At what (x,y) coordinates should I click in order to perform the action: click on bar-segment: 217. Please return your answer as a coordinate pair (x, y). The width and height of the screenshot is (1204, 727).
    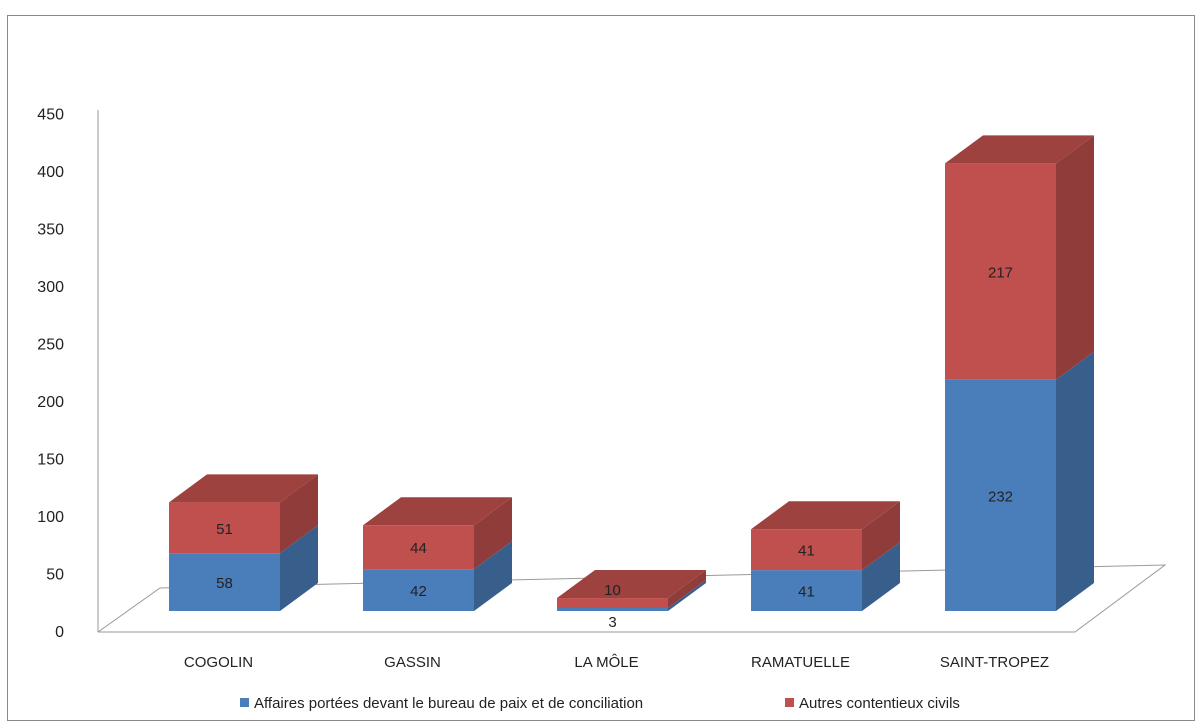
    Looking at the image, I should click on (1019, 257).